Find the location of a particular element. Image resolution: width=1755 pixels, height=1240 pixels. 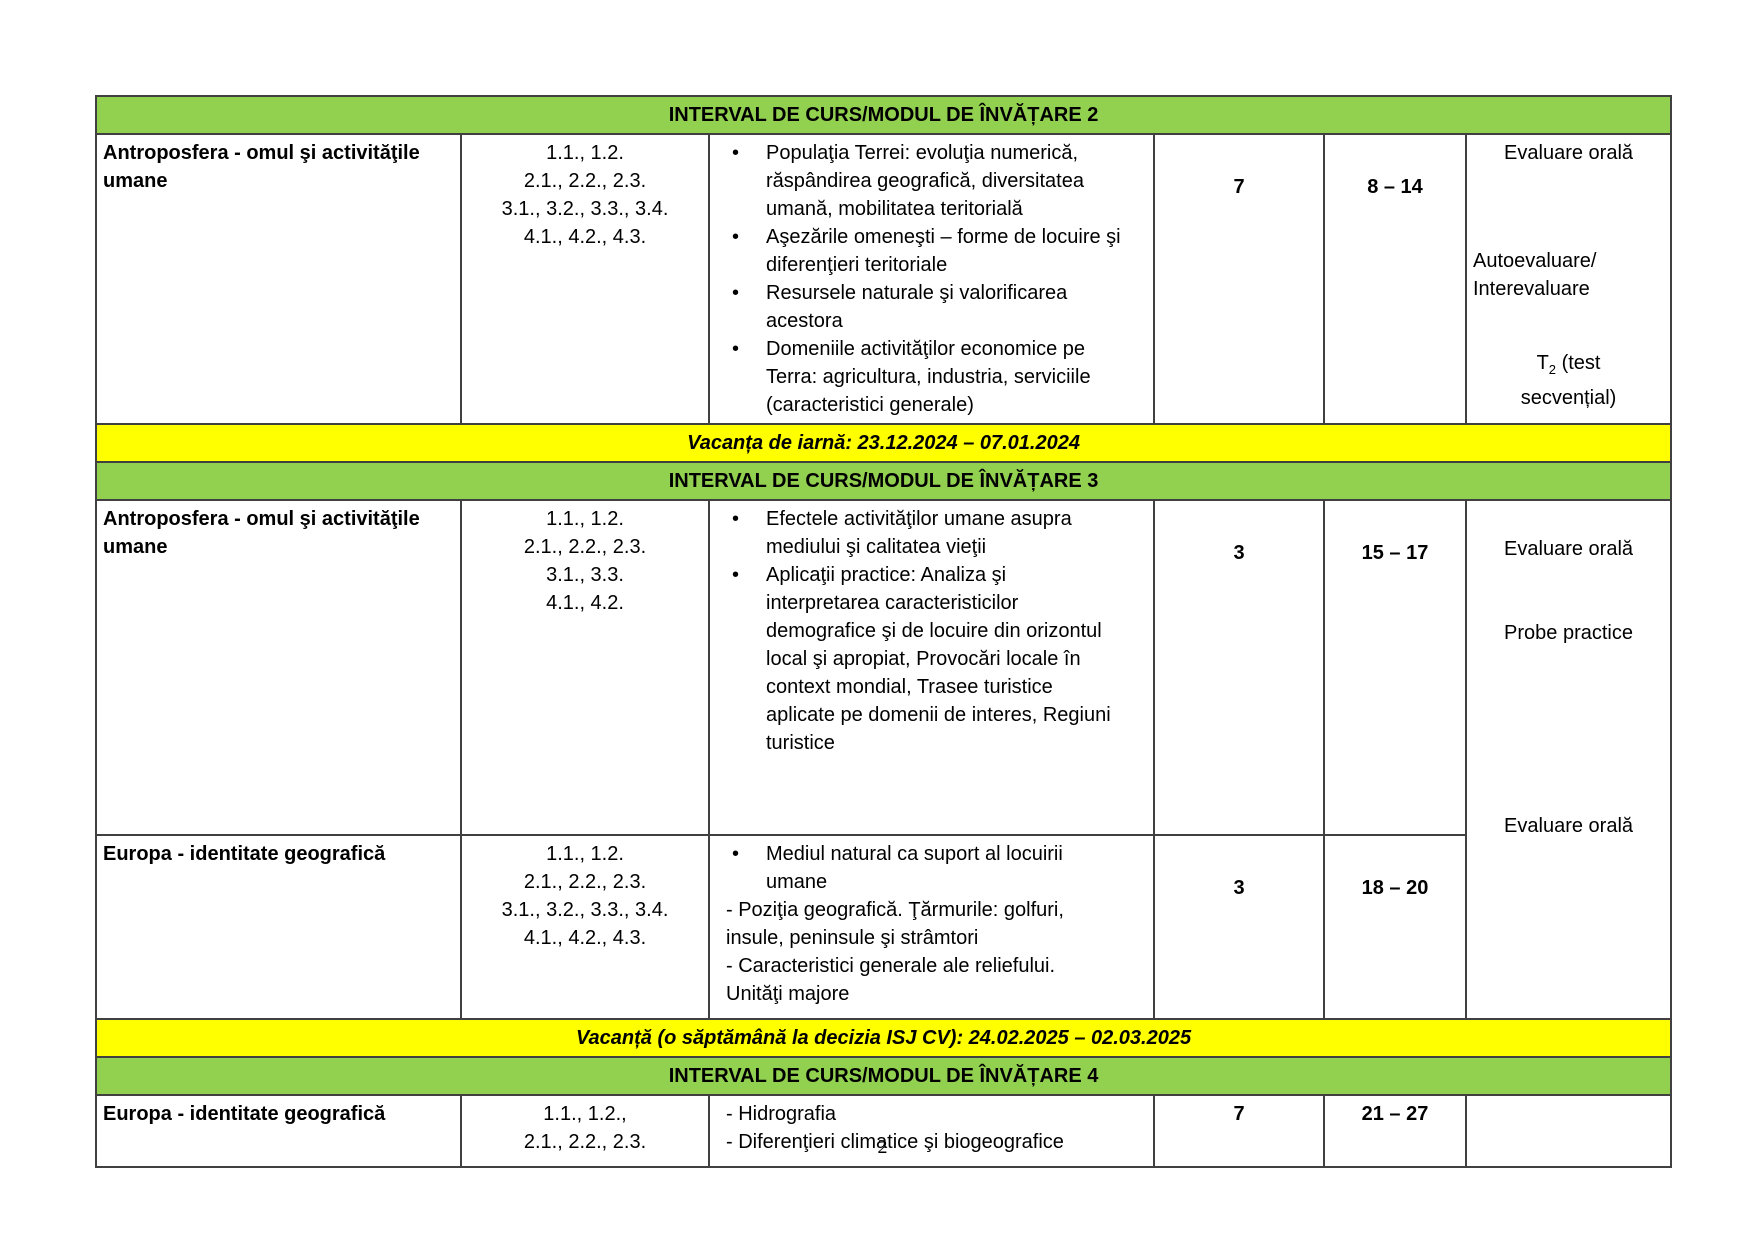

test-subscript: 2 is located at coordinates (1552, 369).